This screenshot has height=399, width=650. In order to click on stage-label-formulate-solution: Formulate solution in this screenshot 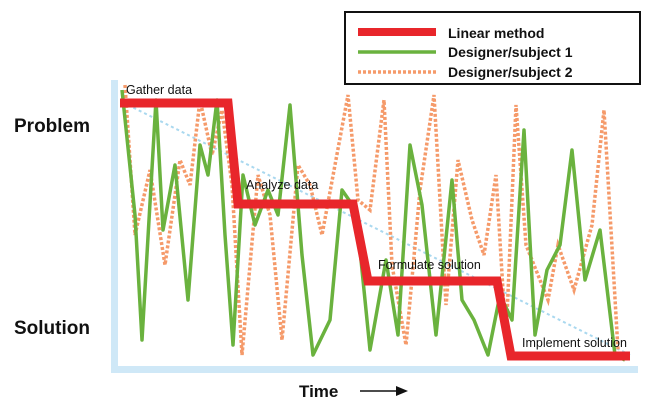, I will do `click(429, 265)`.